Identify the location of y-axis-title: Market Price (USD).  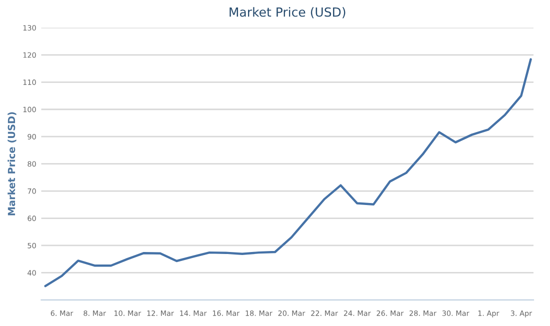
(12, 164).